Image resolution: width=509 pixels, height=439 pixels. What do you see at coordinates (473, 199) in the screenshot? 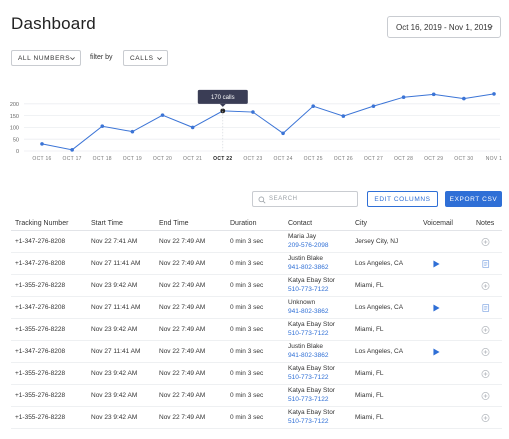
I see `export-csv-button: EXPORT CSV` at bounding box center [473, 199].